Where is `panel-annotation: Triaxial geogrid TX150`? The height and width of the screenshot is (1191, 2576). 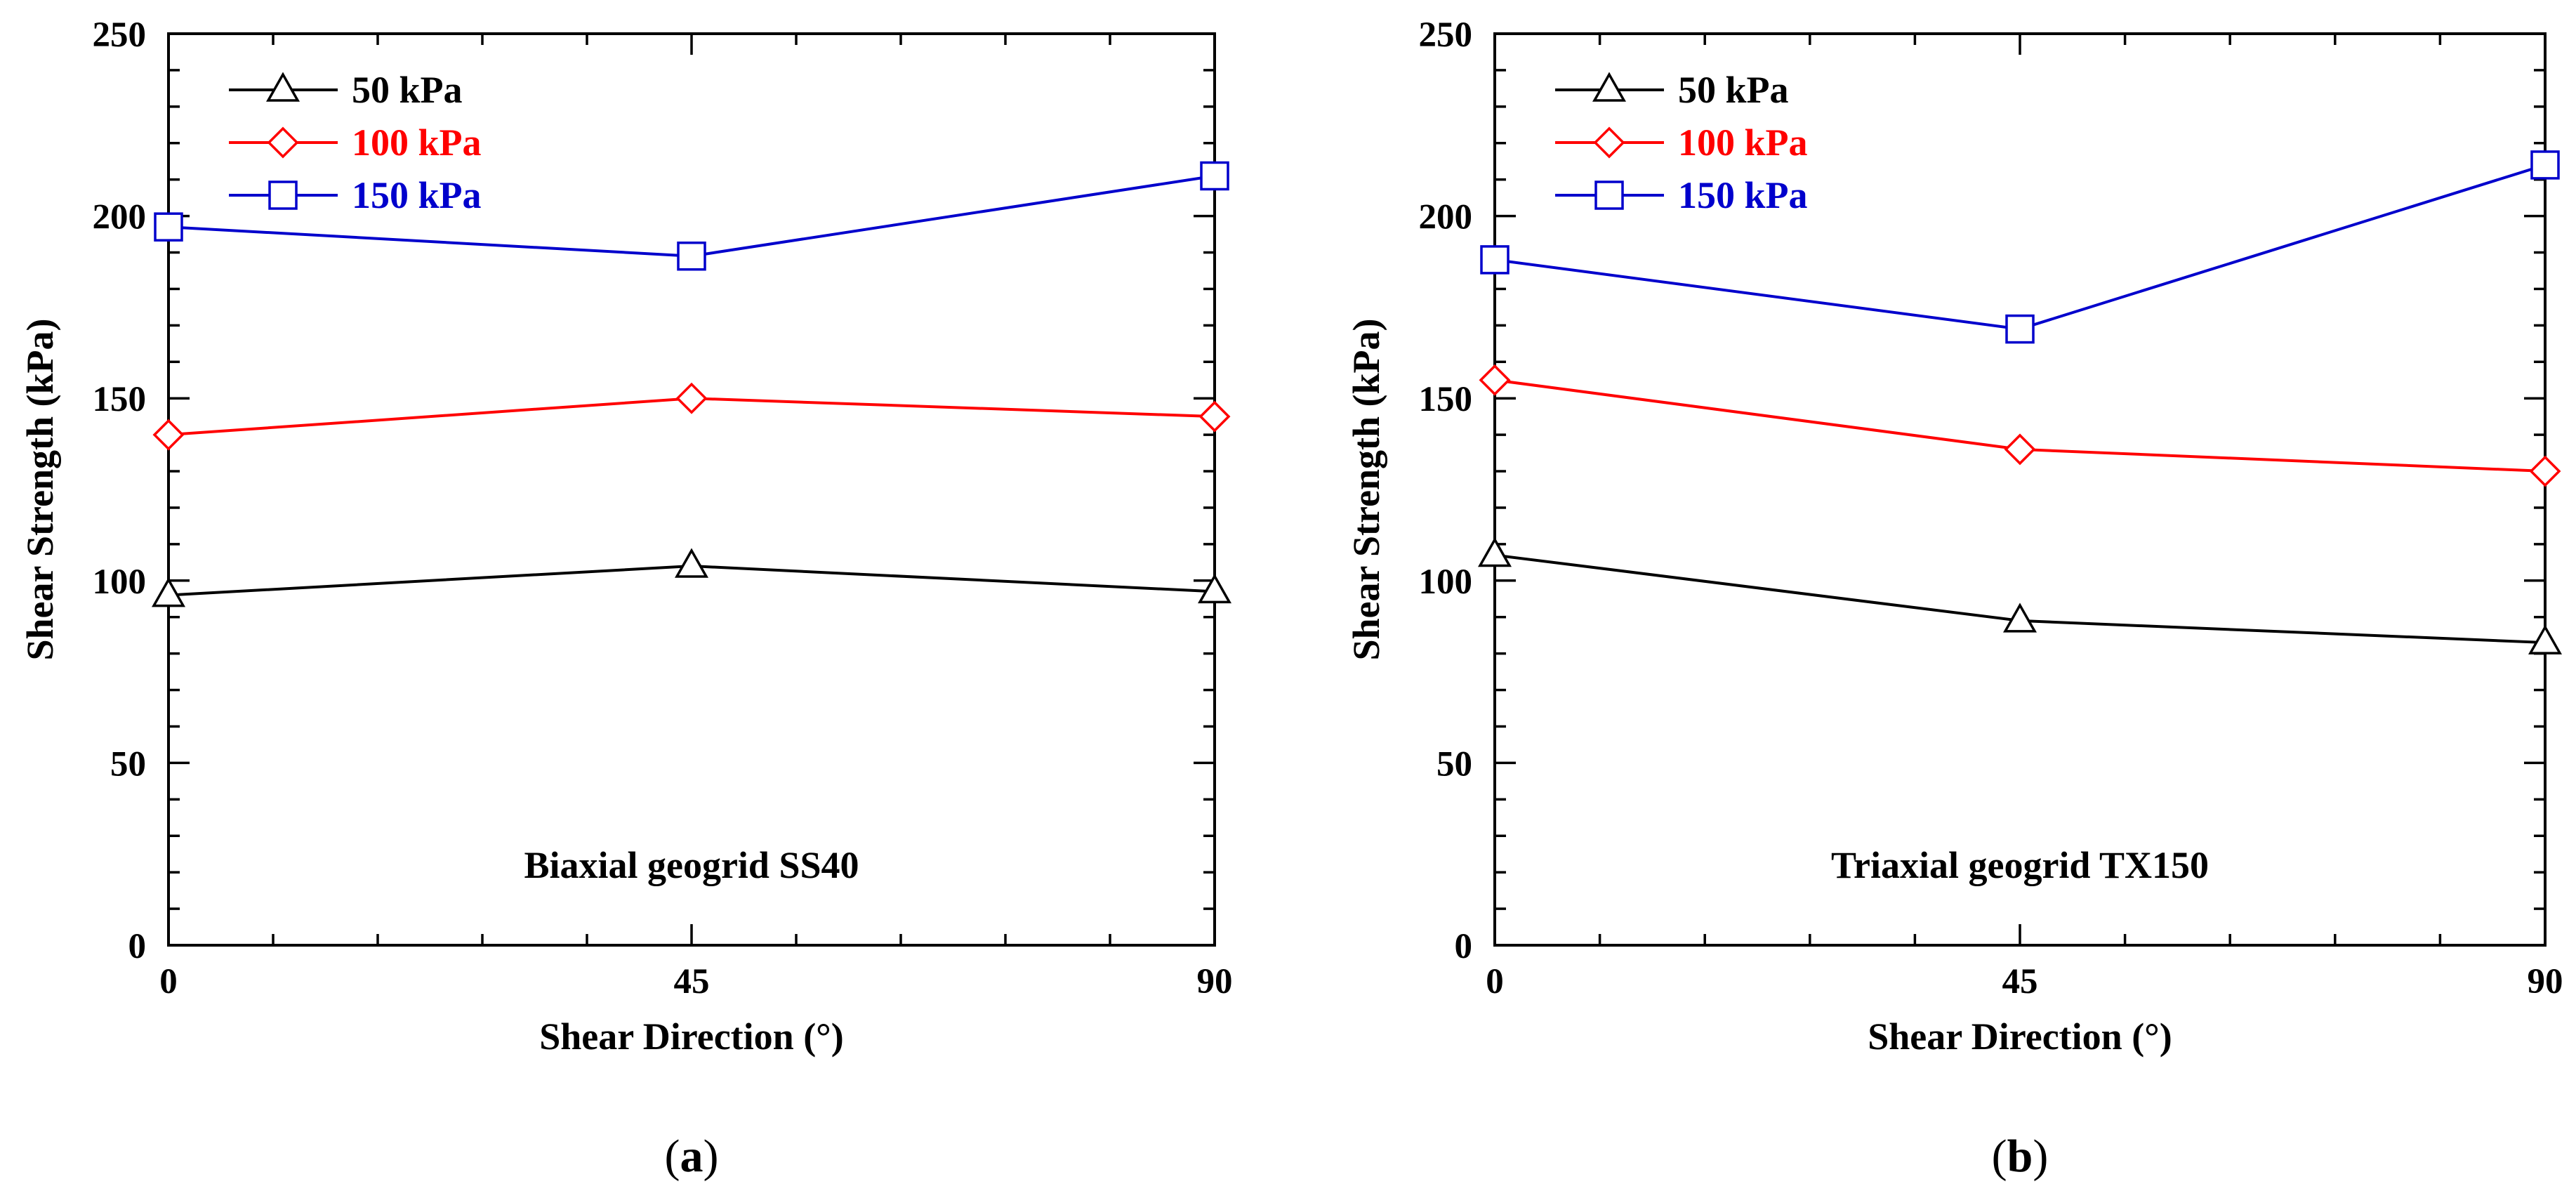 panel-annotation: Triaxial geogrid TX150 is located at coordinates (2020, 865).